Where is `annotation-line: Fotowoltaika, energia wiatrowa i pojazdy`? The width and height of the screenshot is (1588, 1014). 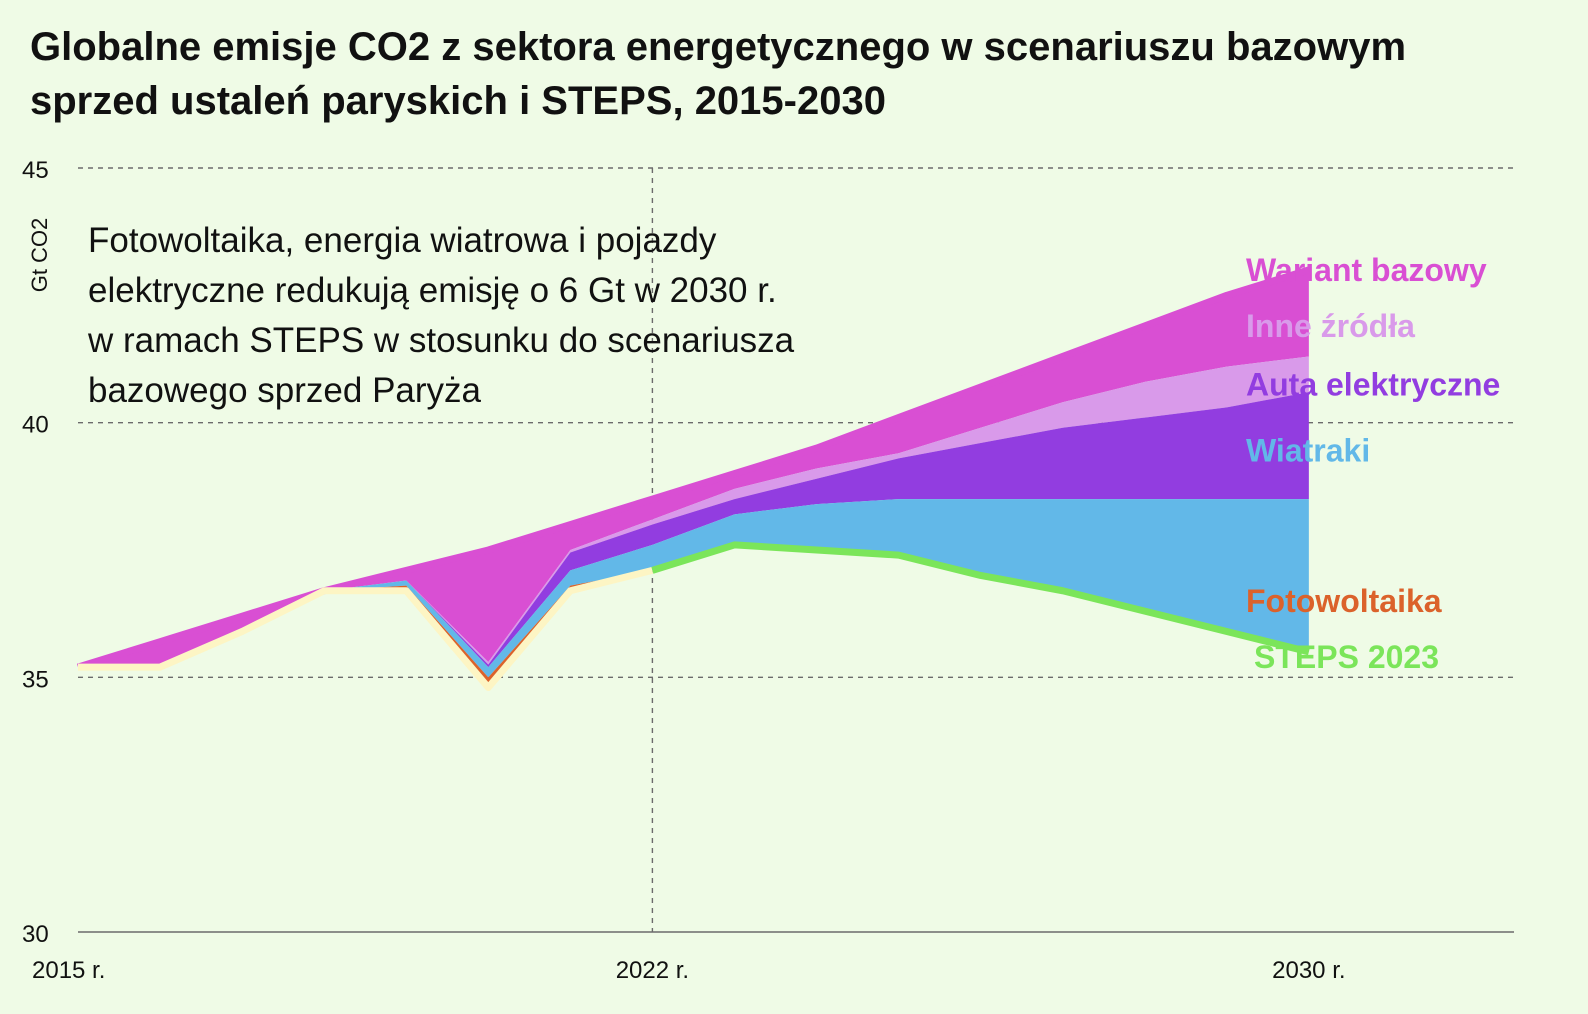 annotation-line: Fotowoltaika, energia wiatrowa i pojazdy is located at coordinates (402, 240).